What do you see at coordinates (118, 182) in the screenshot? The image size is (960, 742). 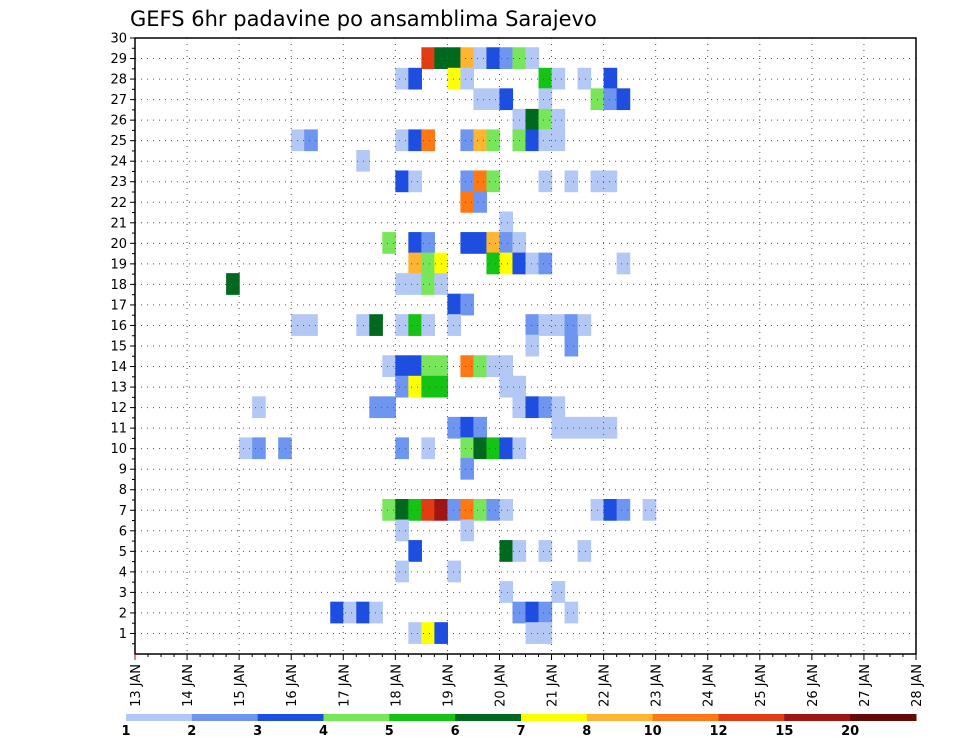 I see `y-tick-label: 23` at bounding box center [118, 182].